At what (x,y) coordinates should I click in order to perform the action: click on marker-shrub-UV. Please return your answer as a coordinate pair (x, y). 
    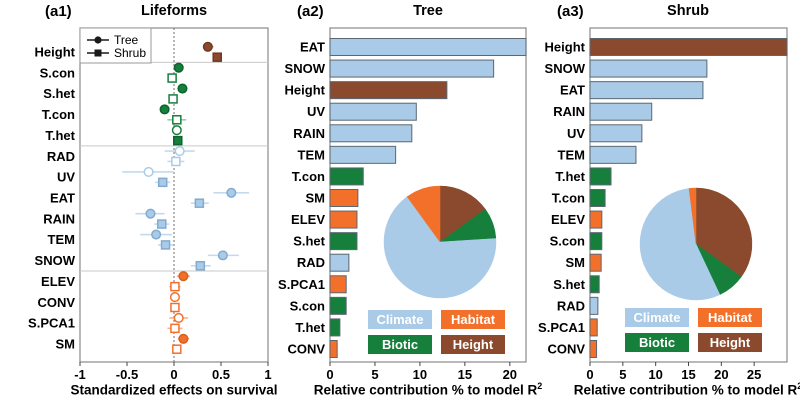
    Looking at the image, I should click on (162, 182).